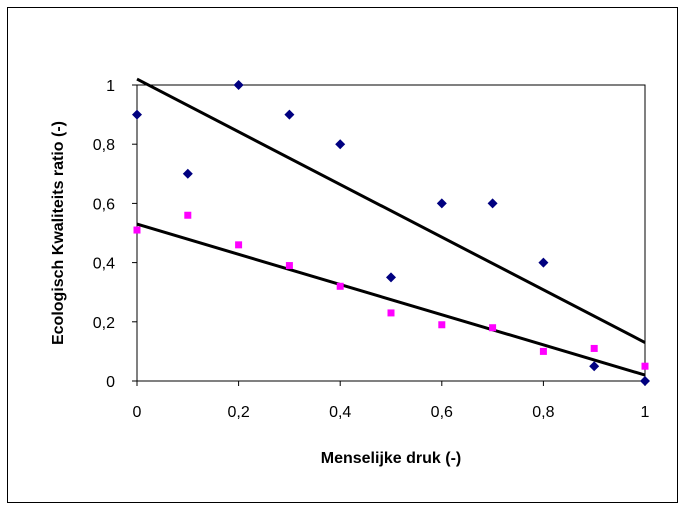 This screenshot has width=687, height=505. I want to click on y-axis-title: Ecologisch Kwaliteits ratio (-), so click(58, 233).